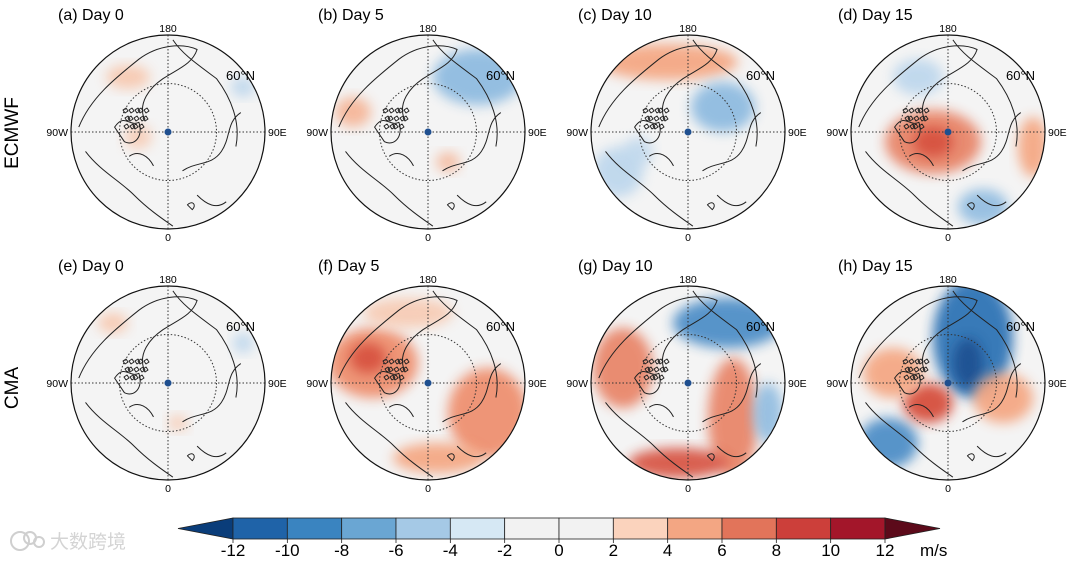 The width and height of the screenshot is (1080, 561). I want to click on row-label-ecmwf: ECMWF, so click(12, 133).